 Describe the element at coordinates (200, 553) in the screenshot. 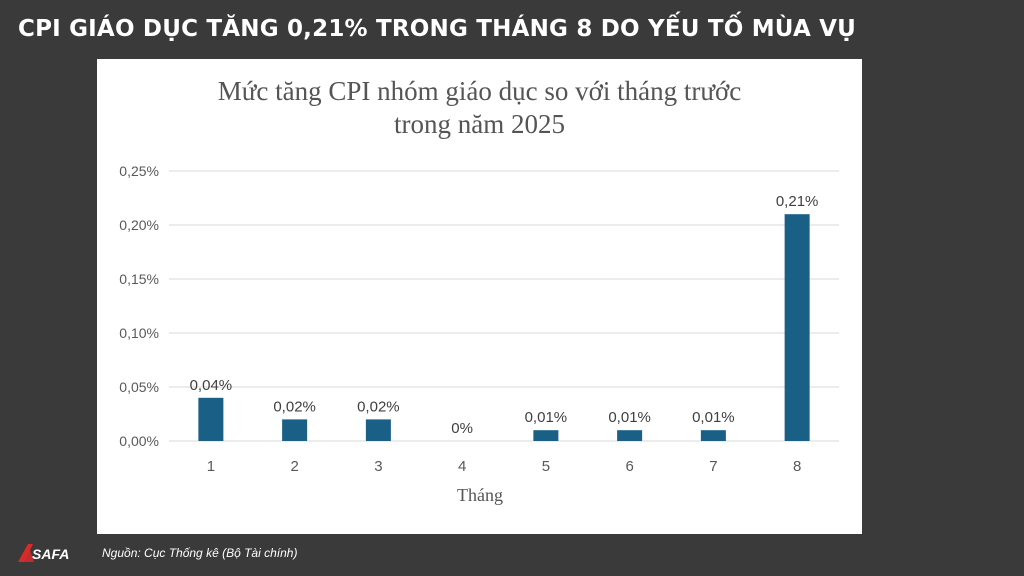

I see `source-note: Nguồn: Cục Thống kê (Bộ Tài chính)` at that location.